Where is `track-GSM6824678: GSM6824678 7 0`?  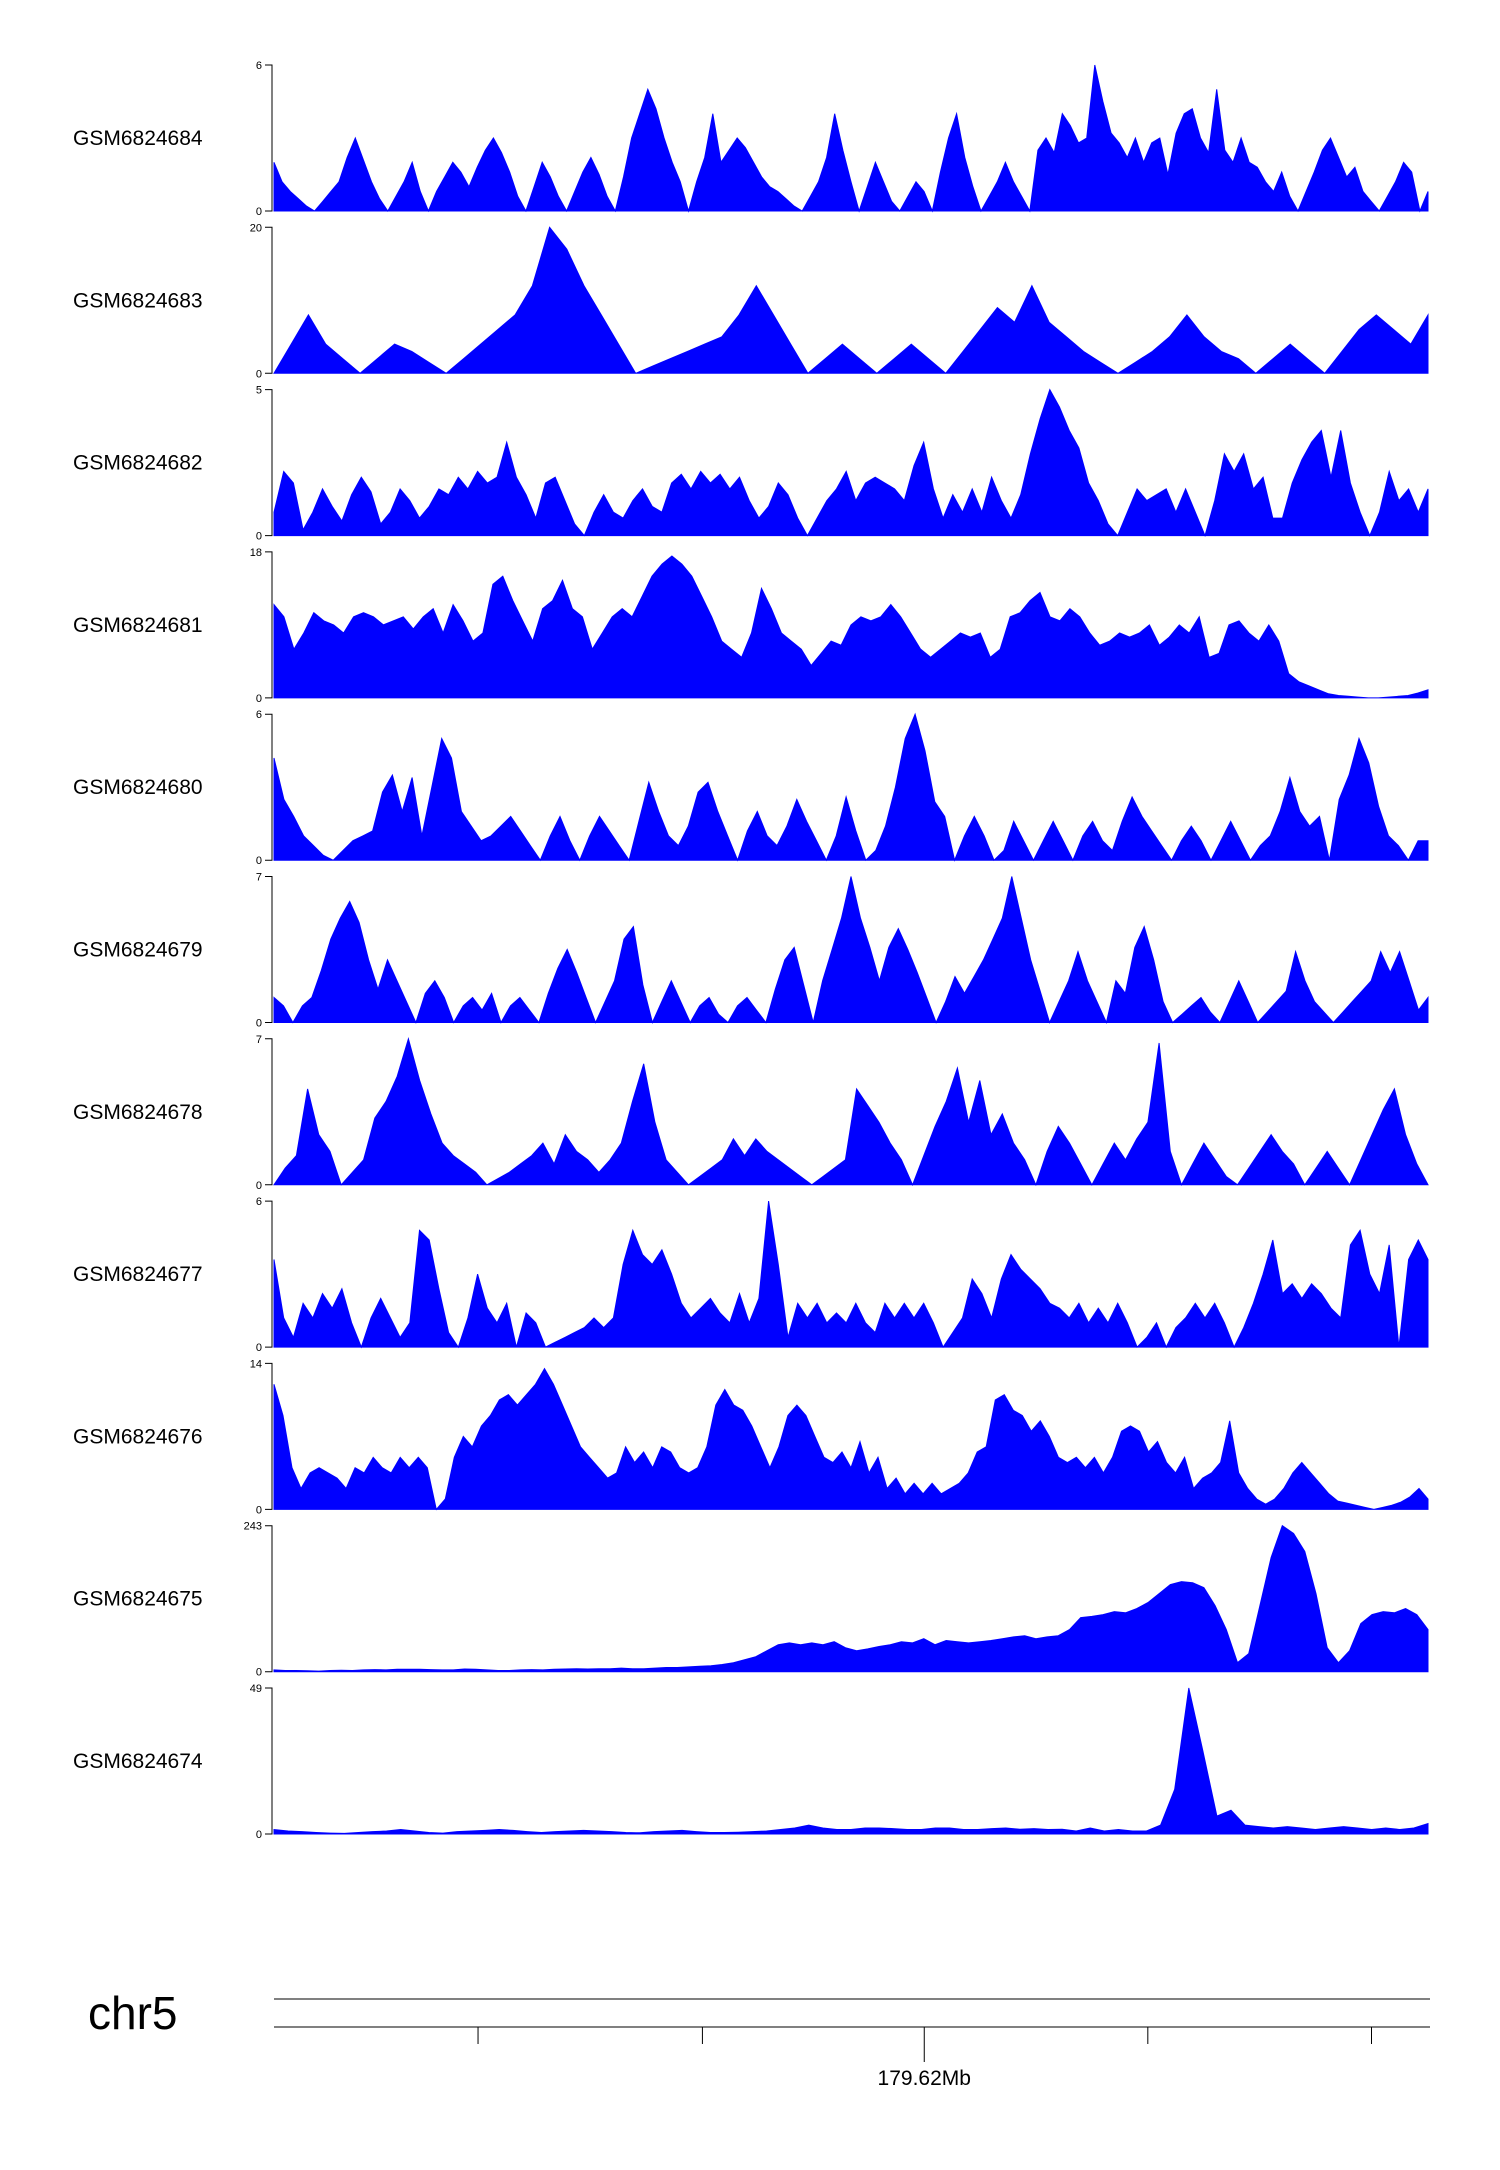
track-GSM6824678: GSM6824678 7 0 is located at coordinates (751, 1113).